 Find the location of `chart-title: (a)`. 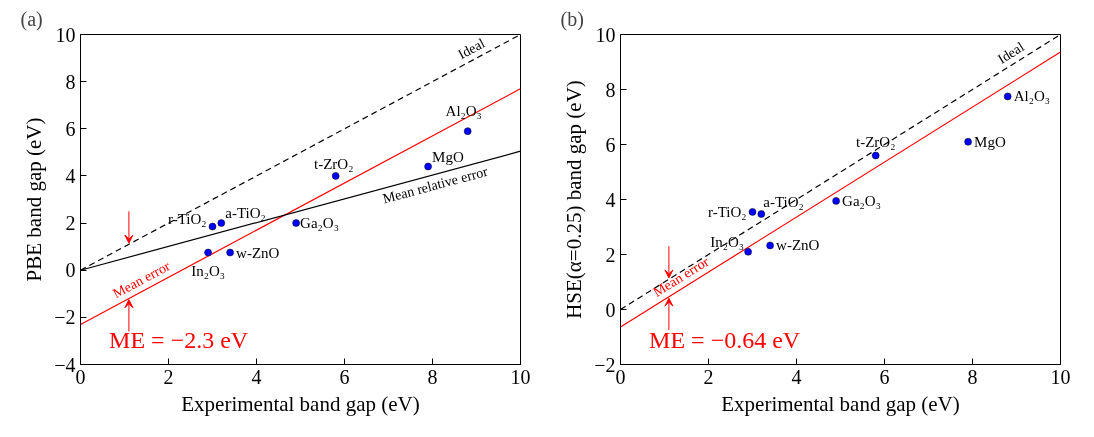

chart-title: (a) is located at coordinates (31, 19).